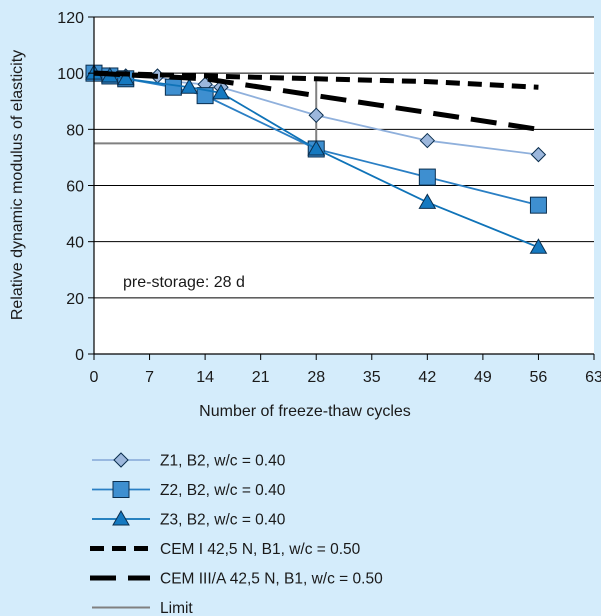 The height and width of the screenshot is (616, 601). Describe the element at coordinates (539, 377) in the screenshot. I see `x-tick-label: 56` at that location.